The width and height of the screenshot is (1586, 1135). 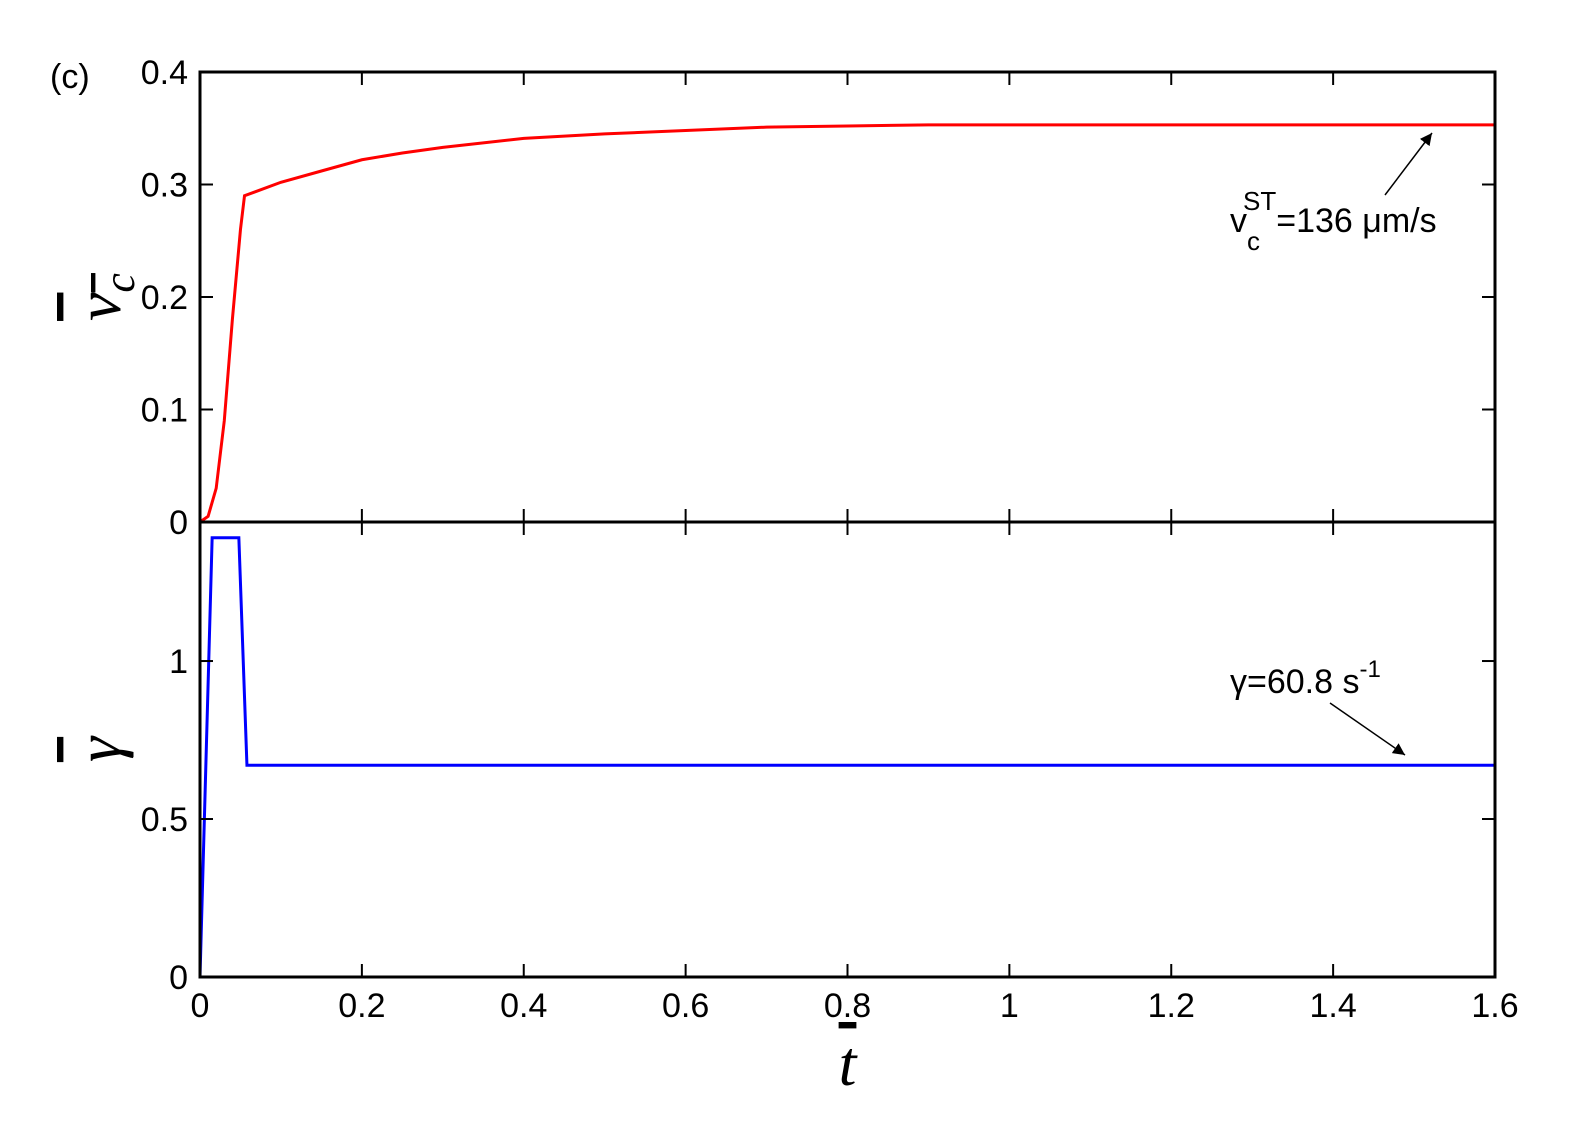 I want to click on y-axis-label-main: γ, so click(x=98, y=748).